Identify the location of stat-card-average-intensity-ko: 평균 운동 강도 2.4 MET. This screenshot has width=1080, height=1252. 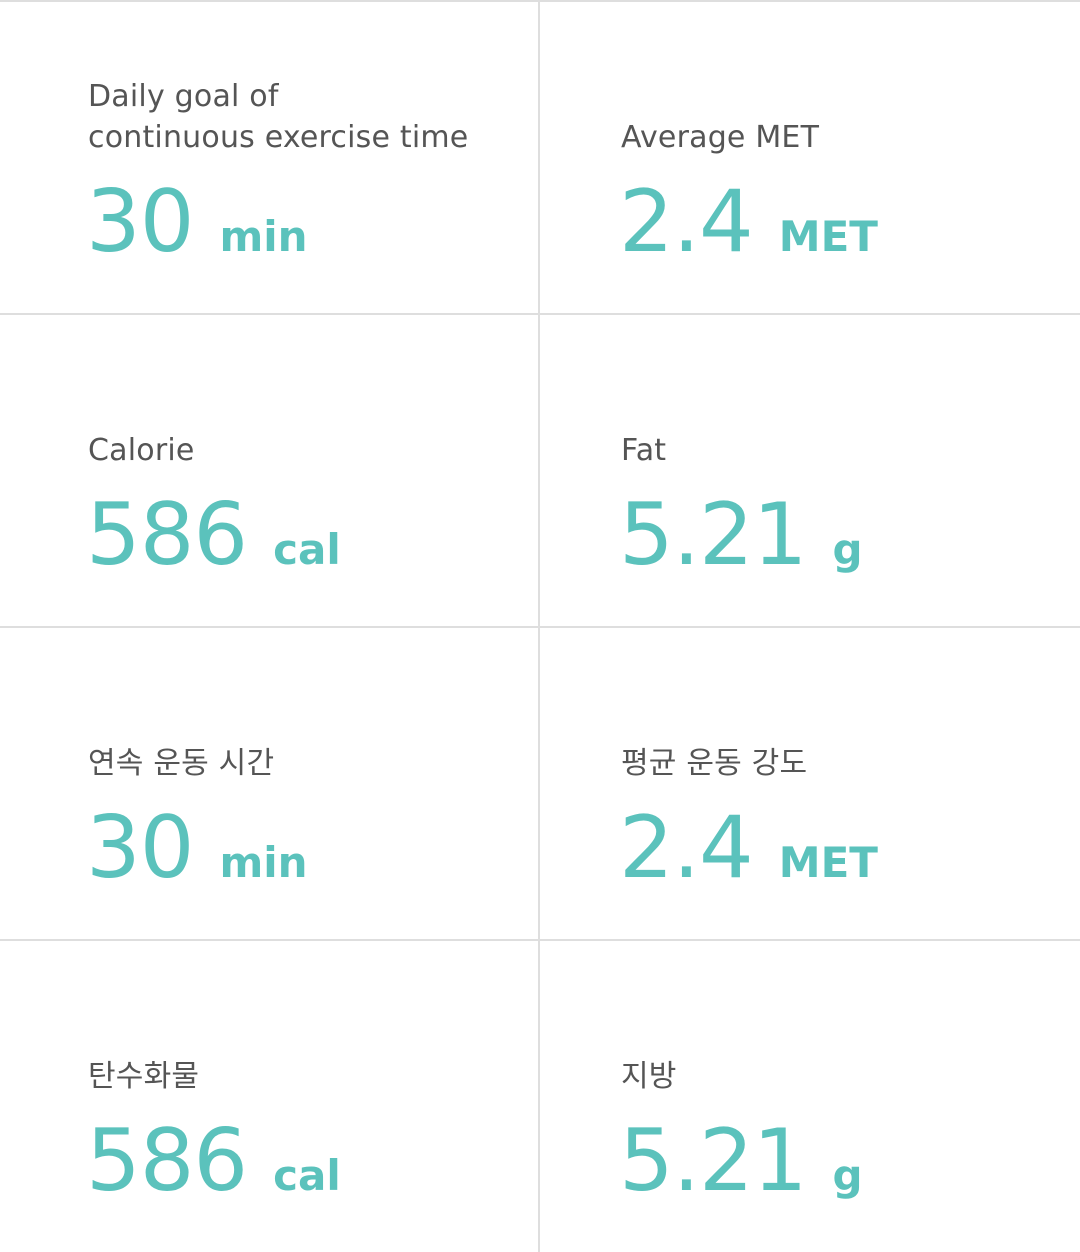
(810, 783).